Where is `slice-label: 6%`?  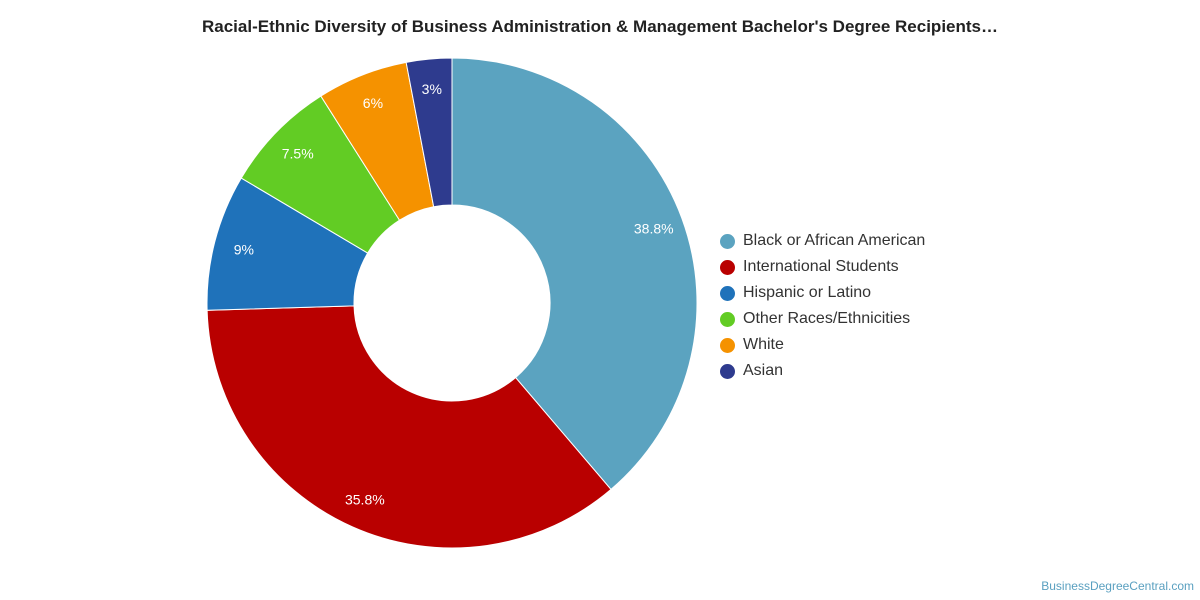 slice-label: 6% is located at coordinates (373, 103).